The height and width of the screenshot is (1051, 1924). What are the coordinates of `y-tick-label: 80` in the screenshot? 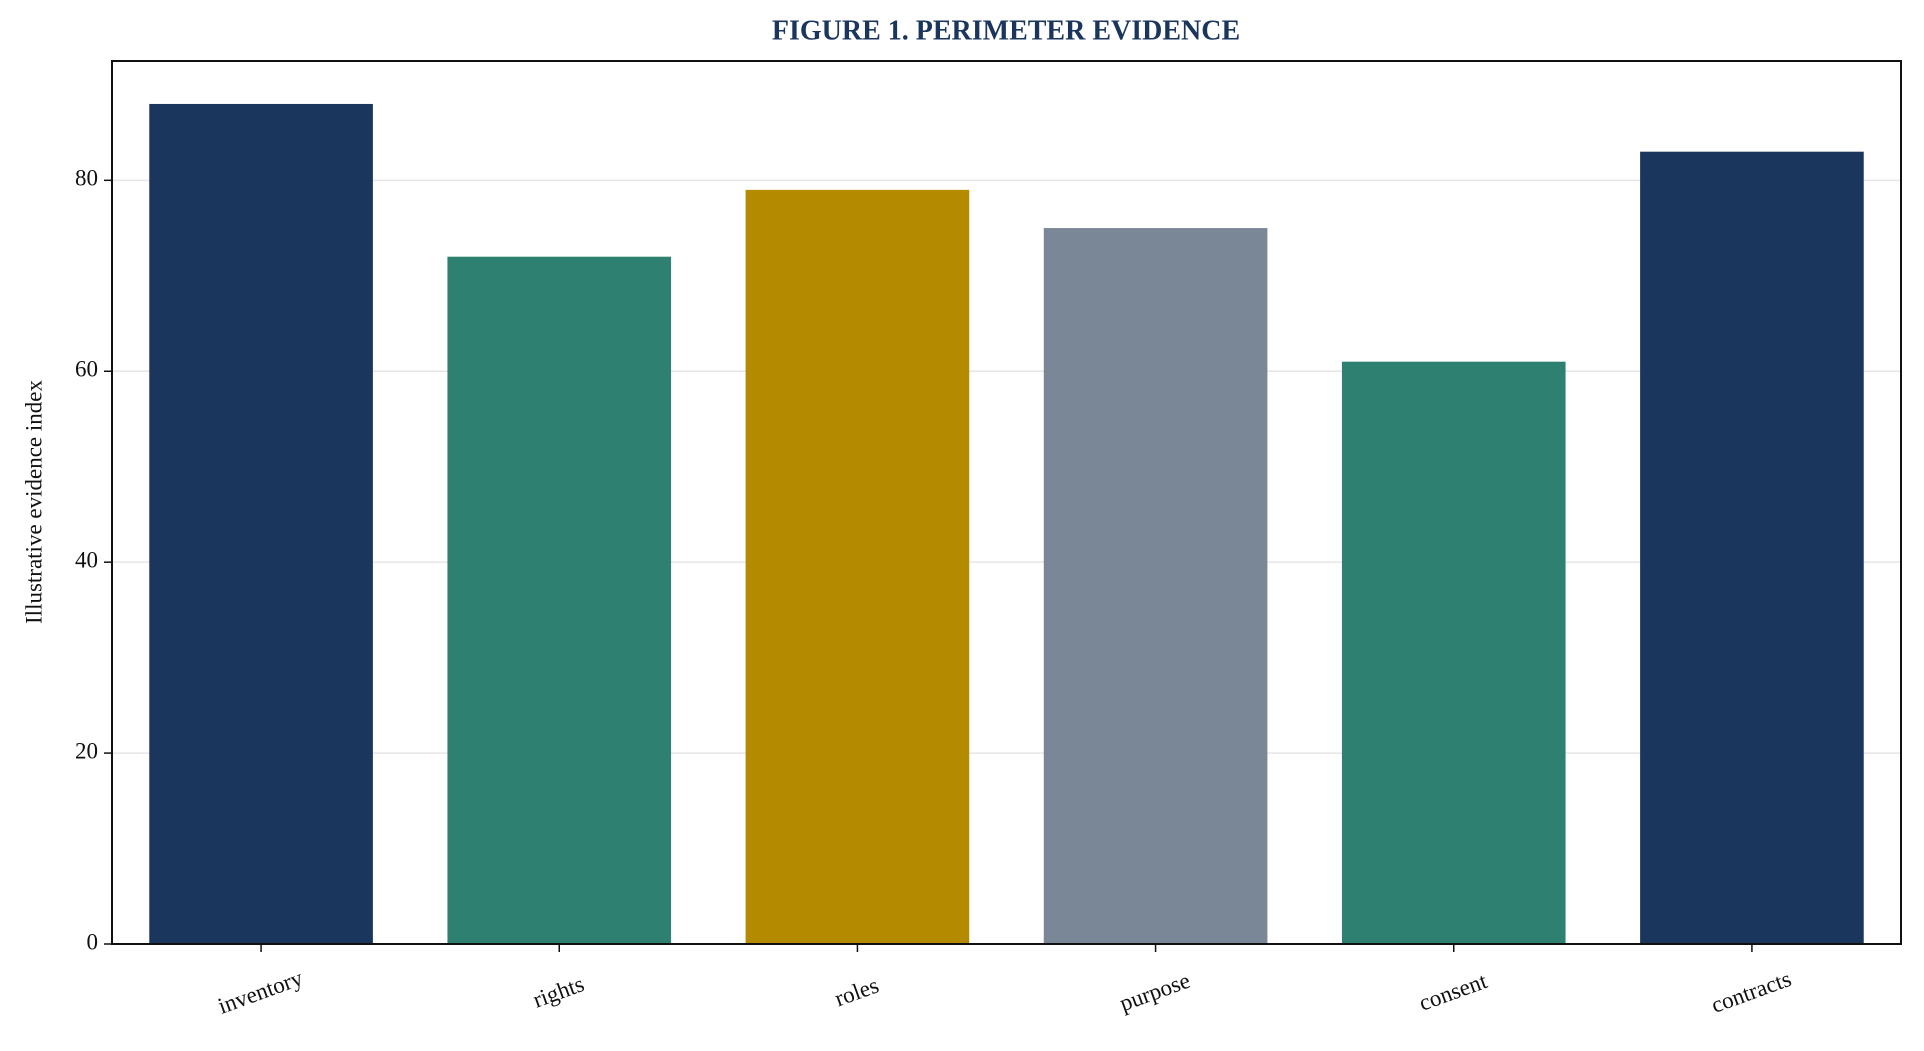 It's located at (86, 178).